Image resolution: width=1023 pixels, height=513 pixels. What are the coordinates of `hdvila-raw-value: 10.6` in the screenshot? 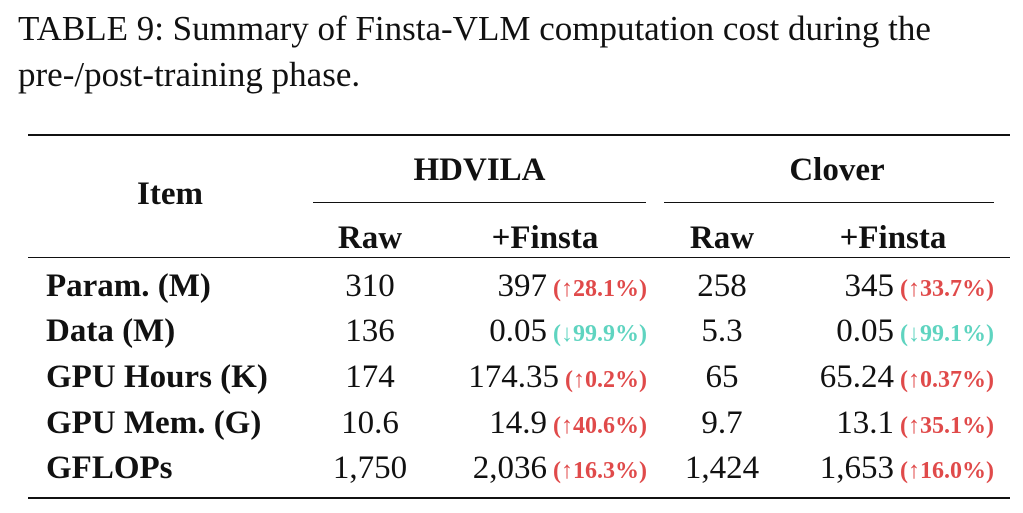 It's located at (370, 423).